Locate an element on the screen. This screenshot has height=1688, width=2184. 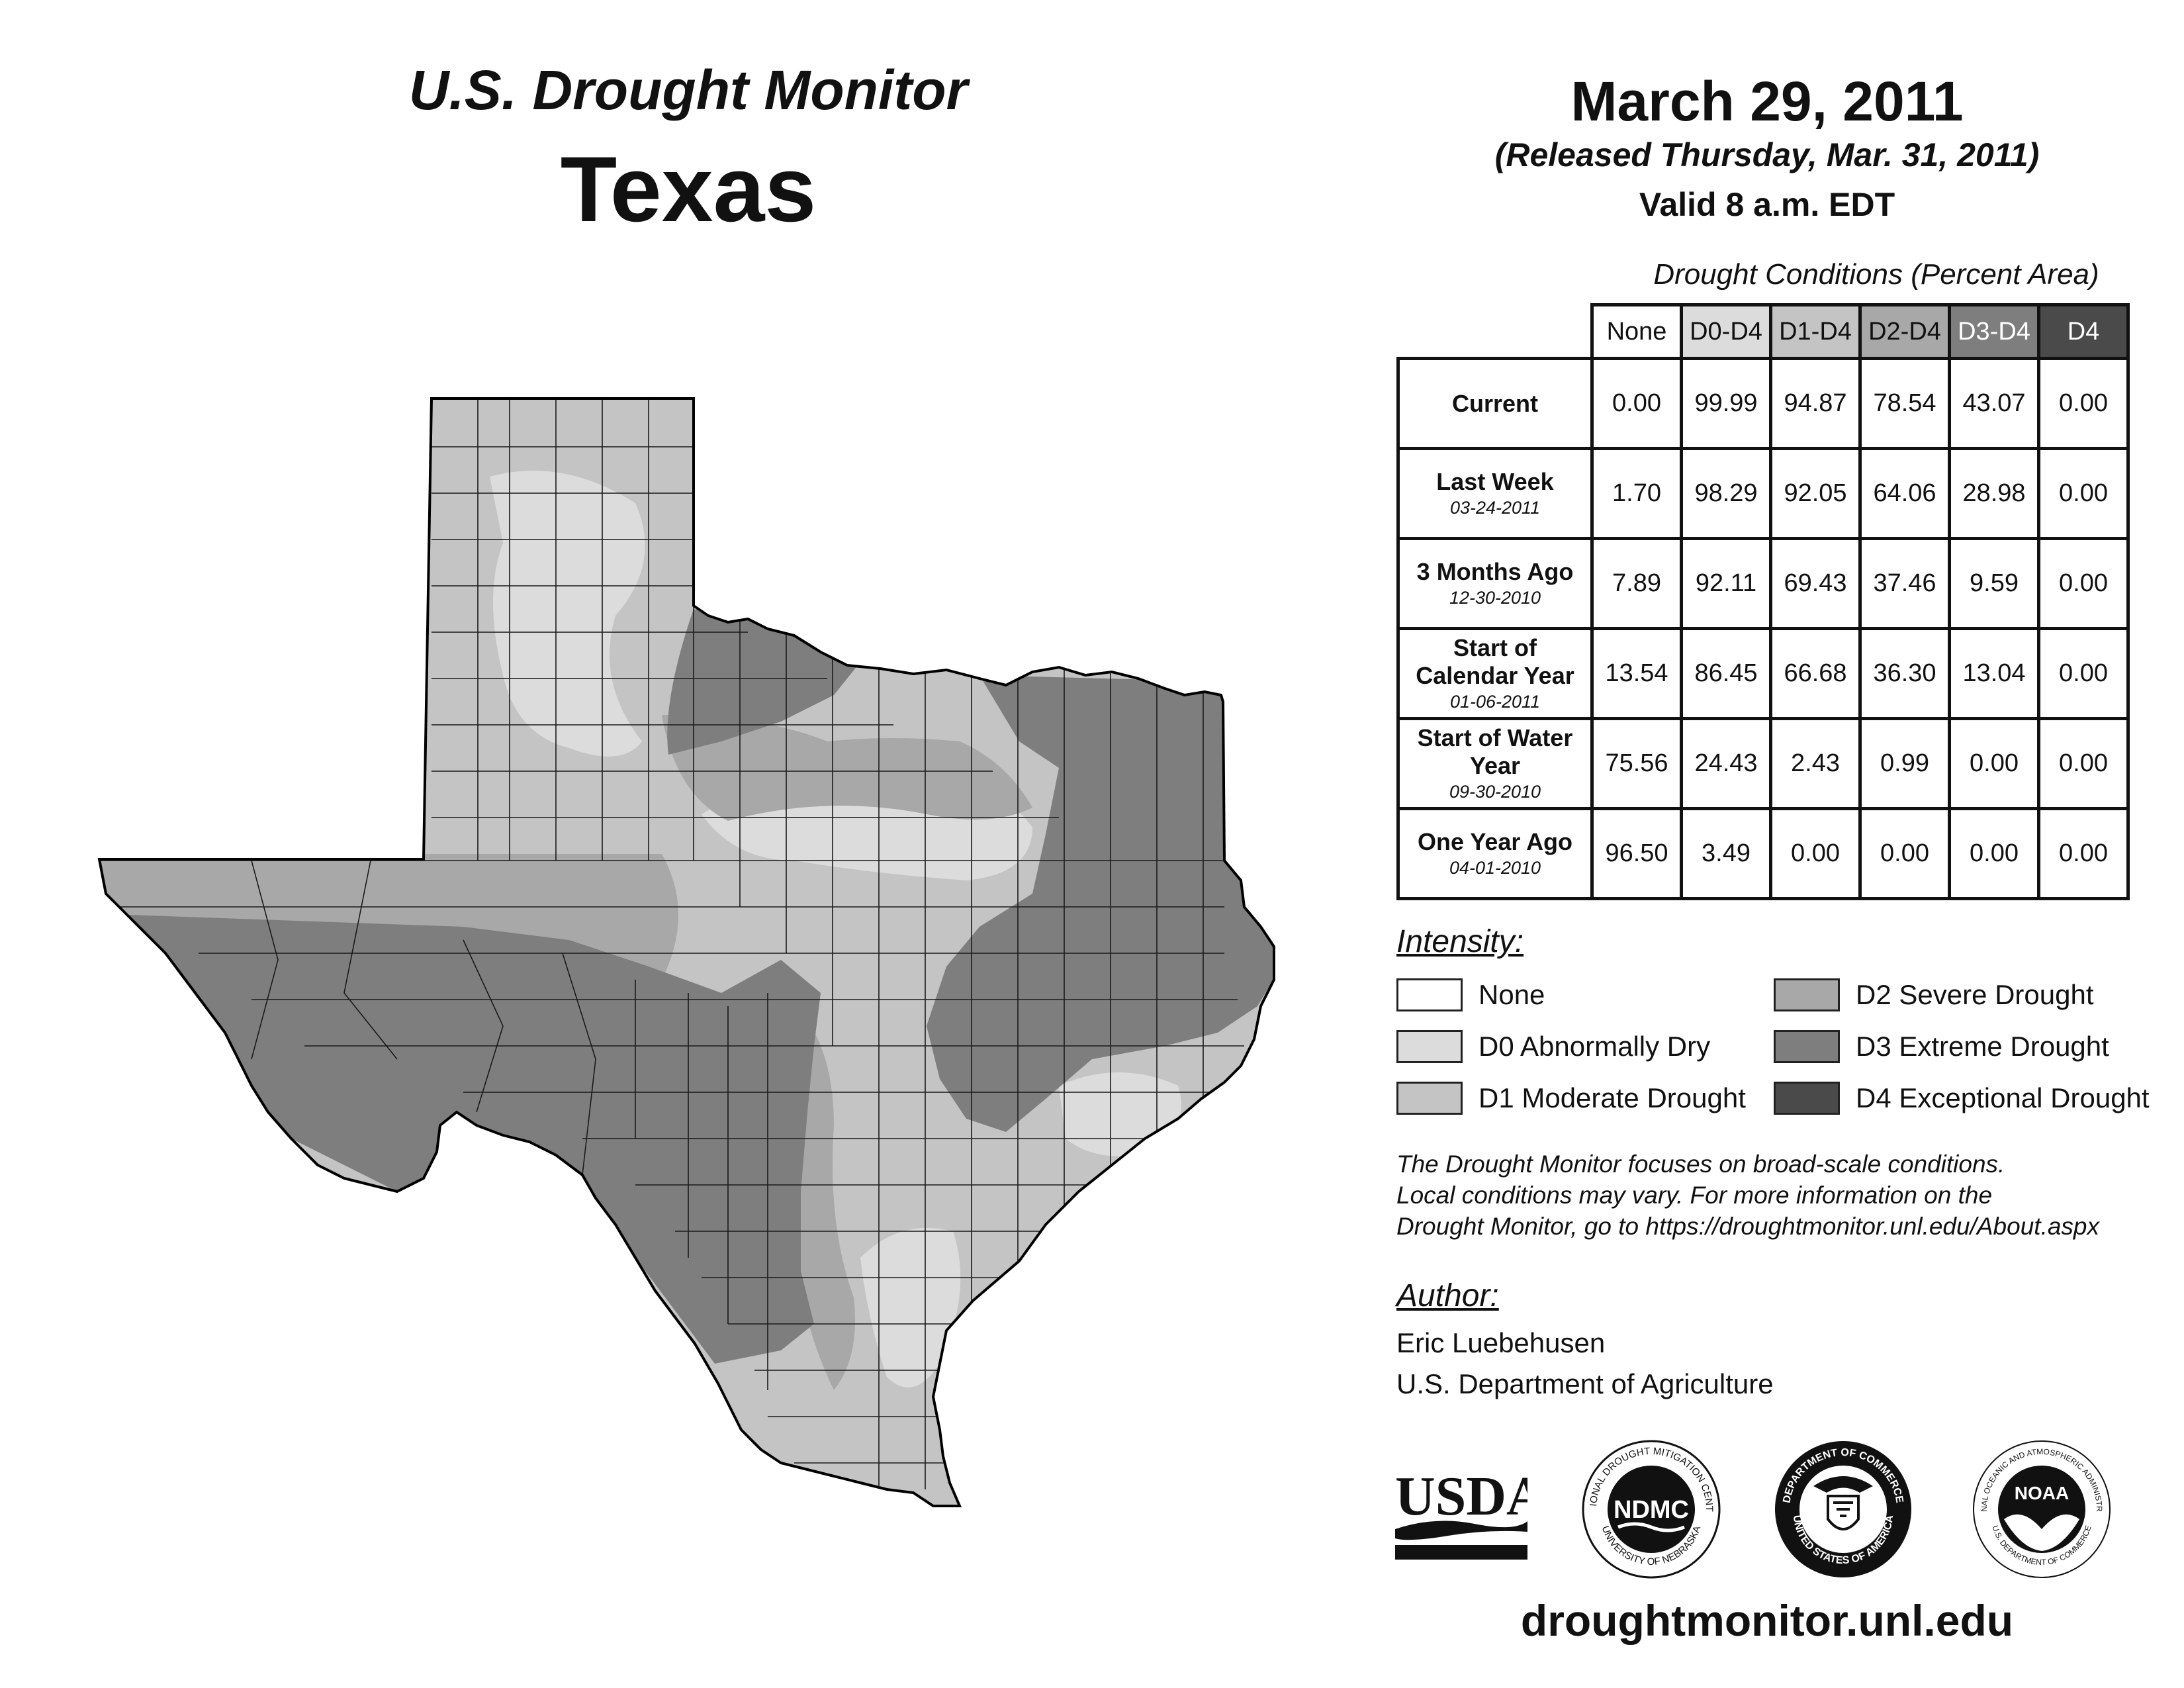
map-region-d2-central is located at coordinates (847, 768).